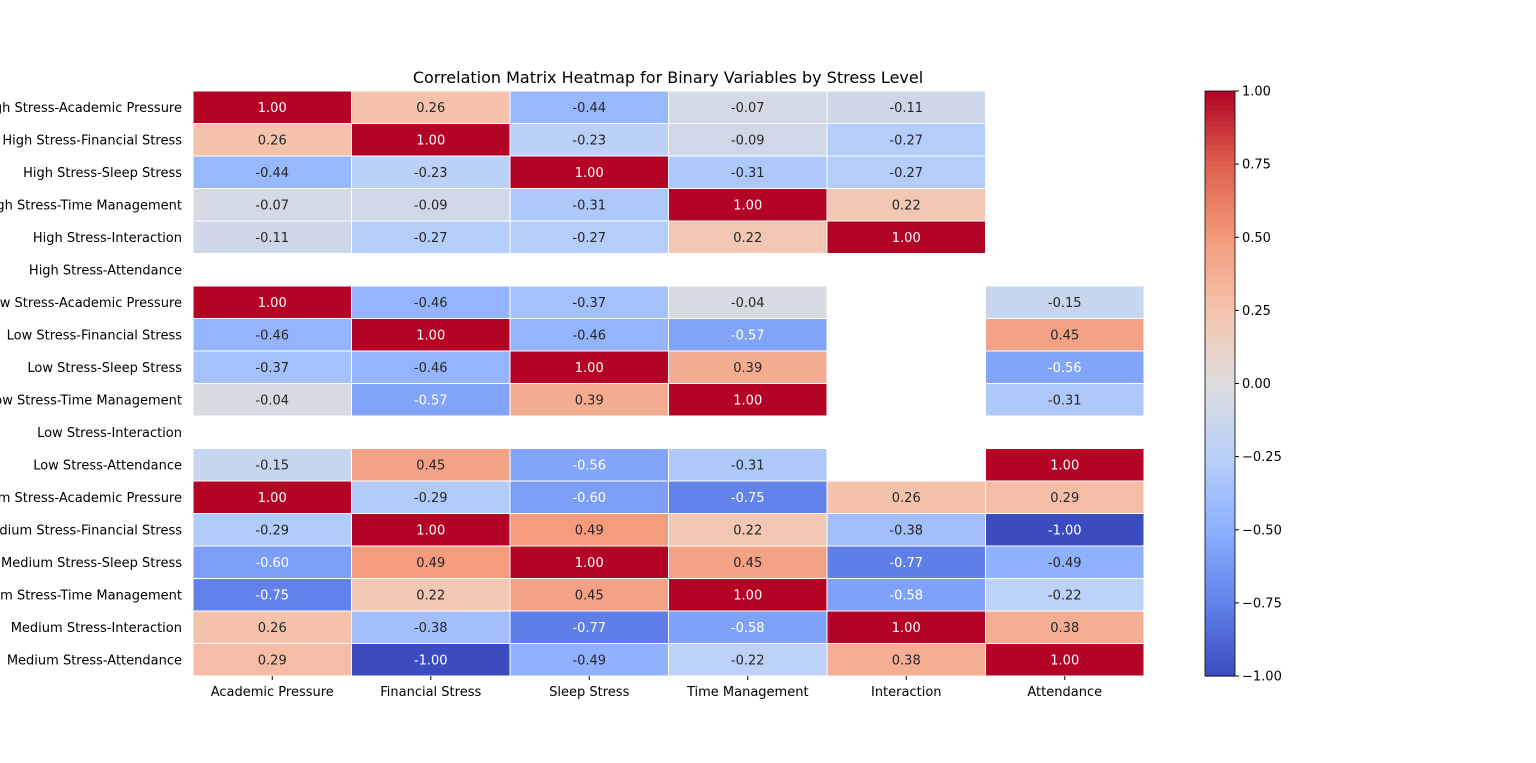 Image resolution: width=1536 pixels, height=763 pixels. I want to click on row-tick-label: Medium Stress-Academic Pressure, so click(91, 498).